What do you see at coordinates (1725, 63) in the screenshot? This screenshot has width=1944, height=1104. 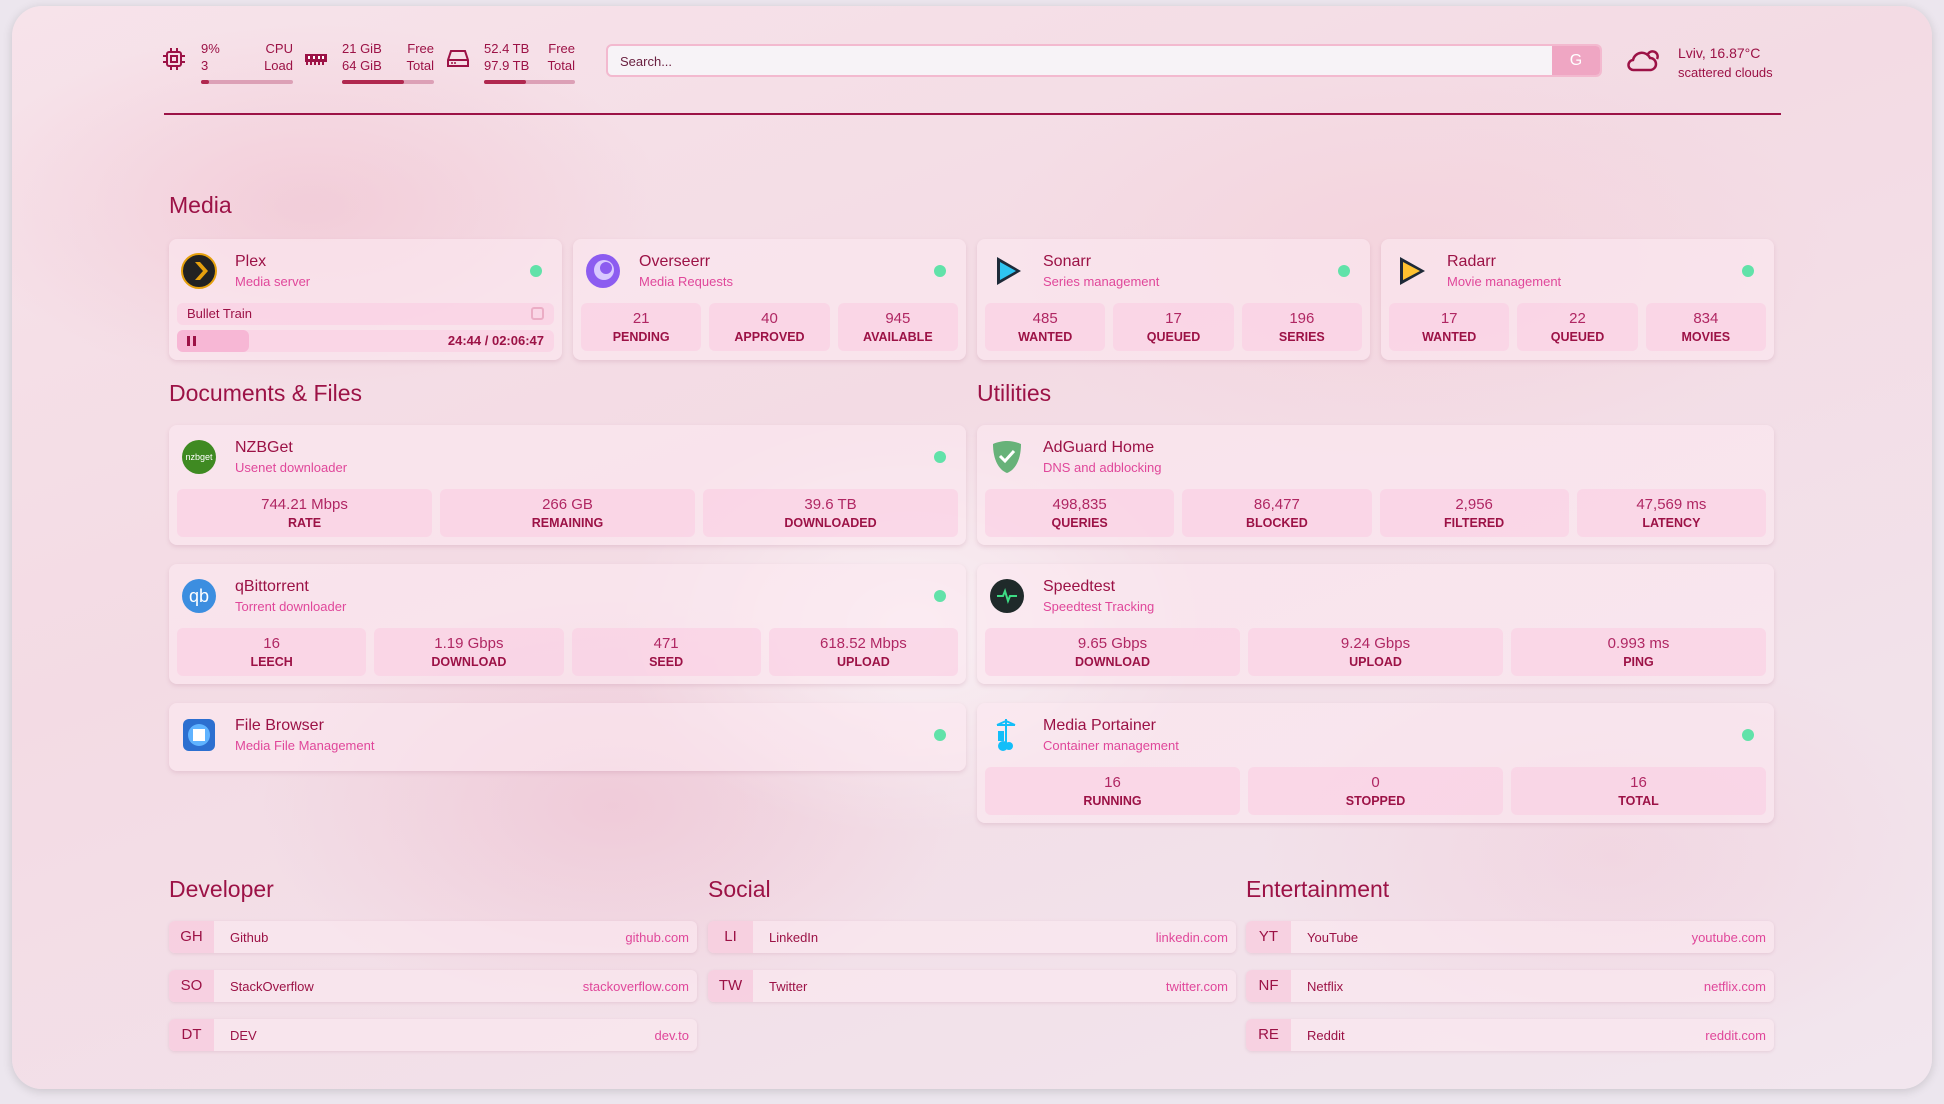 I see `weather-widget: Lviv, 16.87°C scattered clouds` at bounding box center [1725, 63].